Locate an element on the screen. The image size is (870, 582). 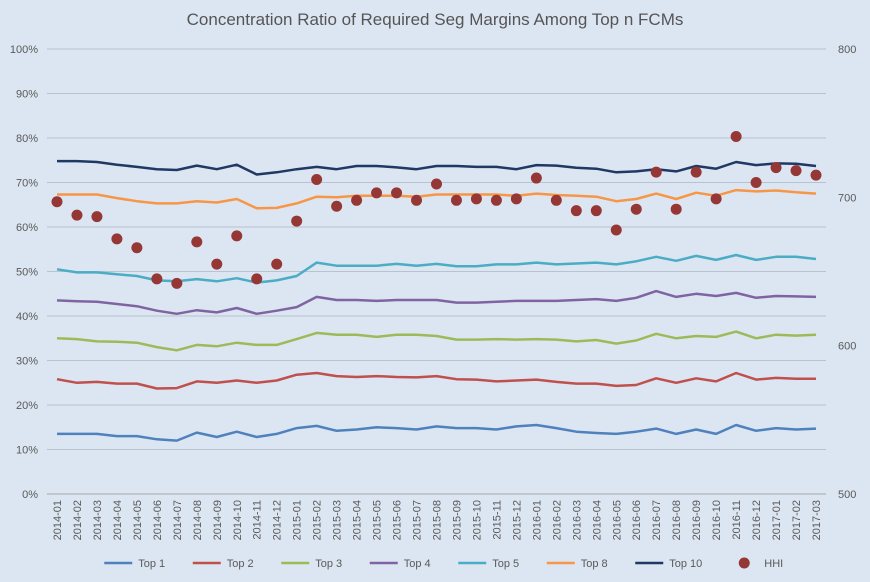
legend-item: Top 8 is located at coordinates (577, 564).